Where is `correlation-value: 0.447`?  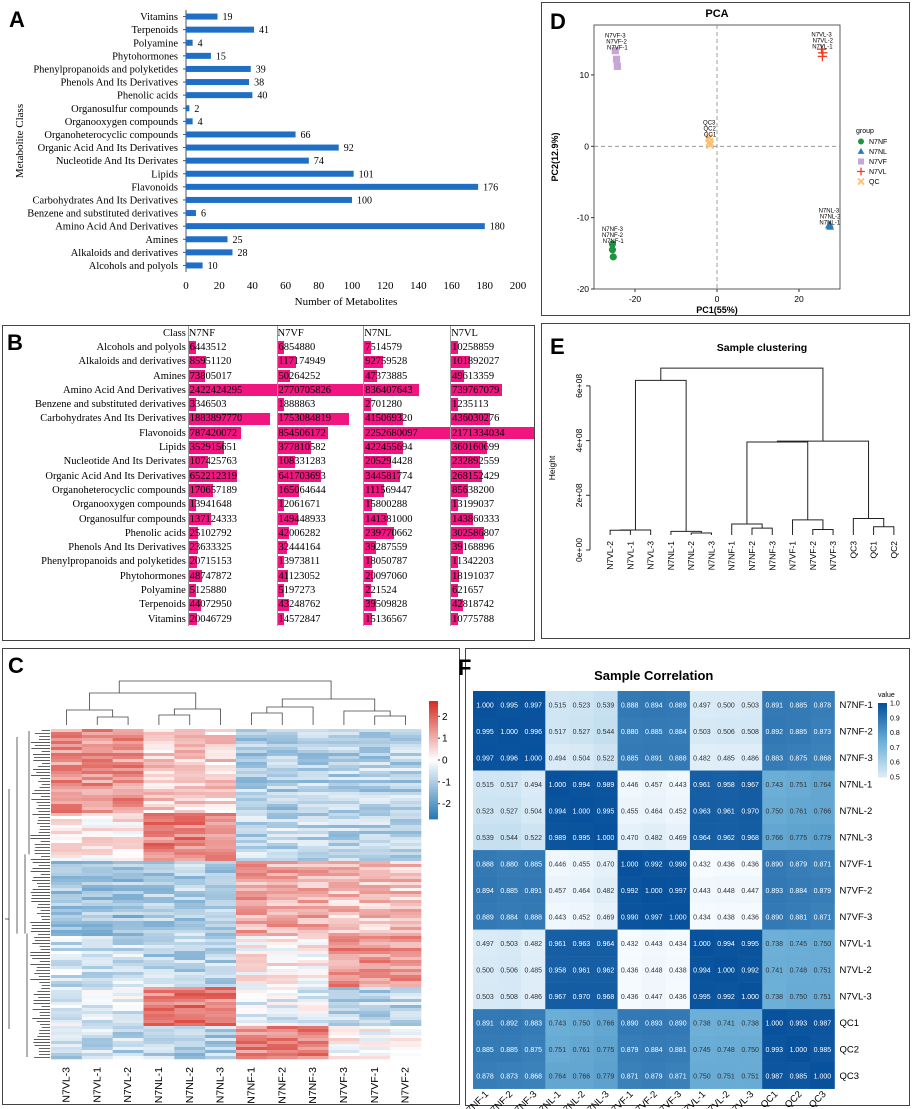
correlation-value: 0.447 is located at coordinates (750, 891).